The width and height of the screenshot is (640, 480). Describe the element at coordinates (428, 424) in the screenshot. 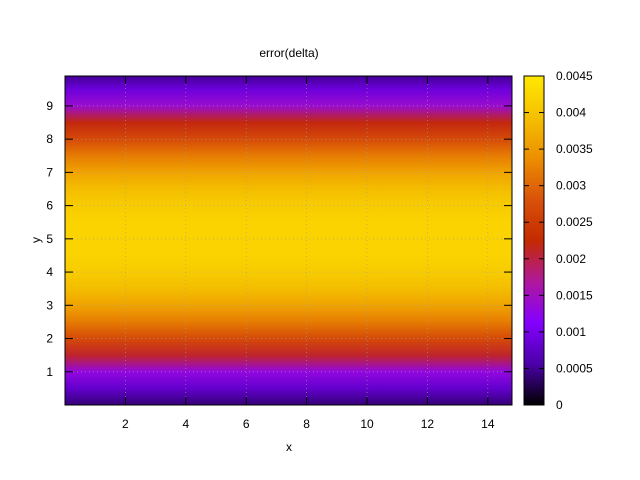

I see `x-tick-label: 12` at that location.